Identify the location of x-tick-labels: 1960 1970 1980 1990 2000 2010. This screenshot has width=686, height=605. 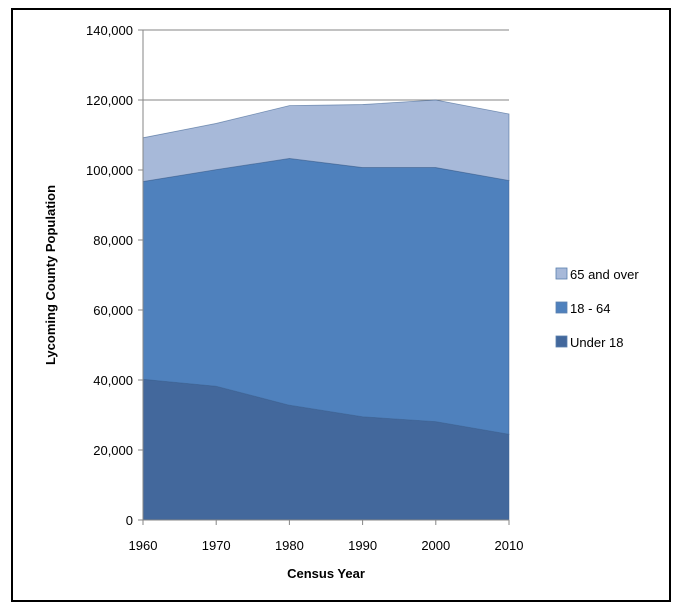
(326, 545).